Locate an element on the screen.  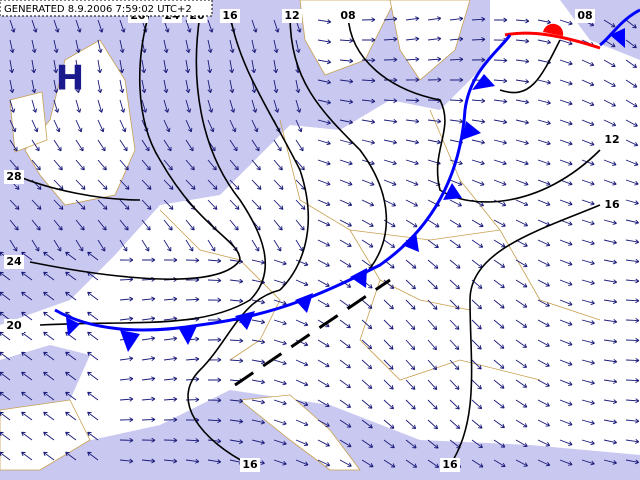
isobar-label: 12 is located at coordinates (612, 140).